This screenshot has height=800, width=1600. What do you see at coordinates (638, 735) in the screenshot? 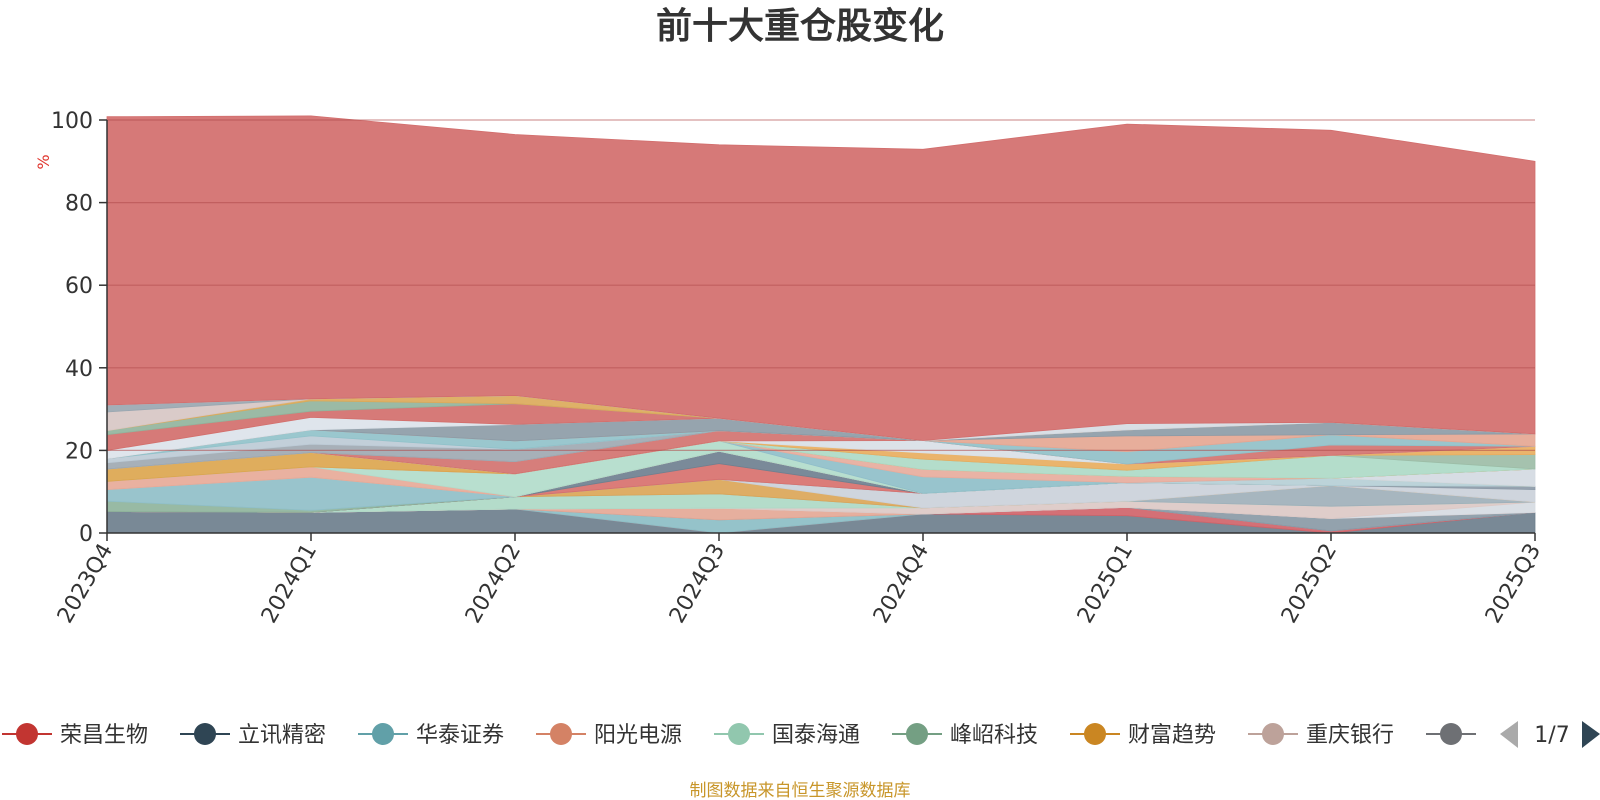
I see `legend-item-label: 阳光电源` at bounding box center [638, 735].